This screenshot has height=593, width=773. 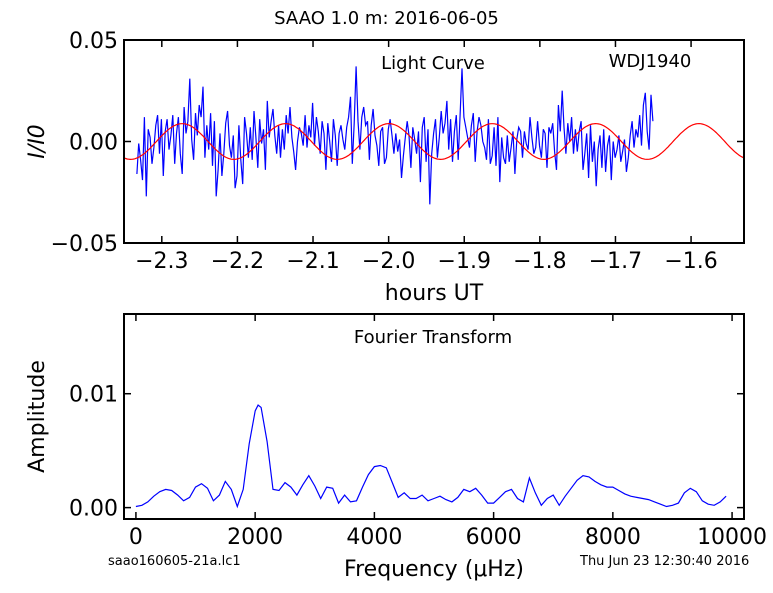 I want to click on panel-title: Fourier Transform, so click(x=433, y=337).